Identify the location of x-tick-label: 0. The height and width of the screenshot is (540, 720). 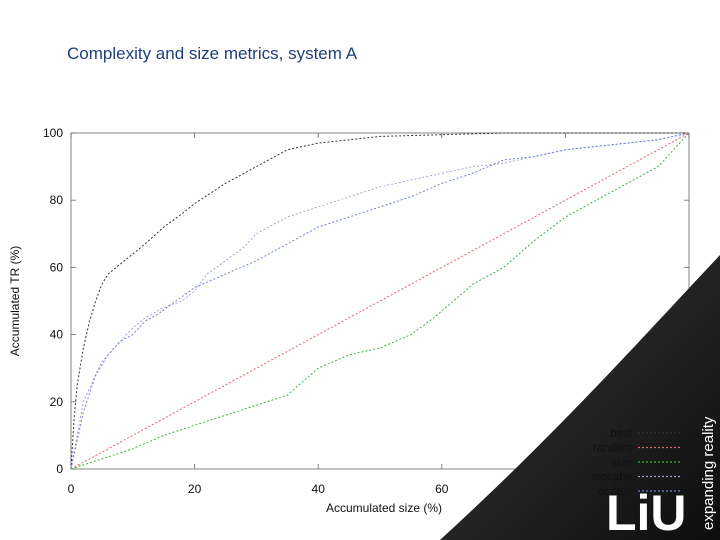
(71, 489).